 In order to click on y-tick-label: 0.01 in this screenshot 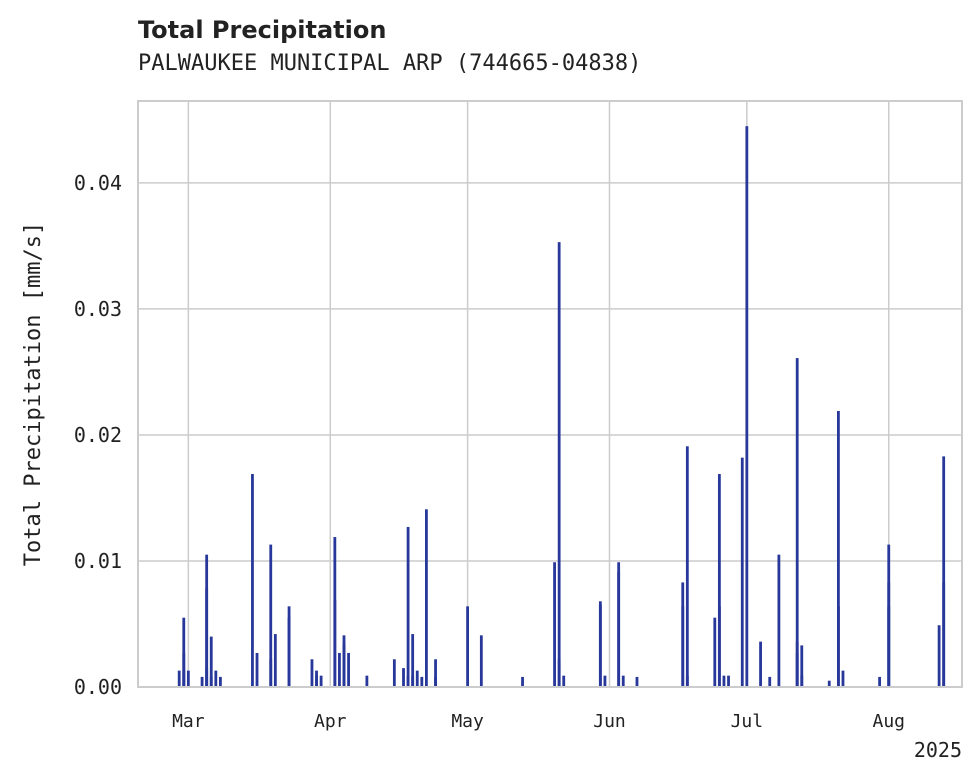, I will do `click(98, 561)`.